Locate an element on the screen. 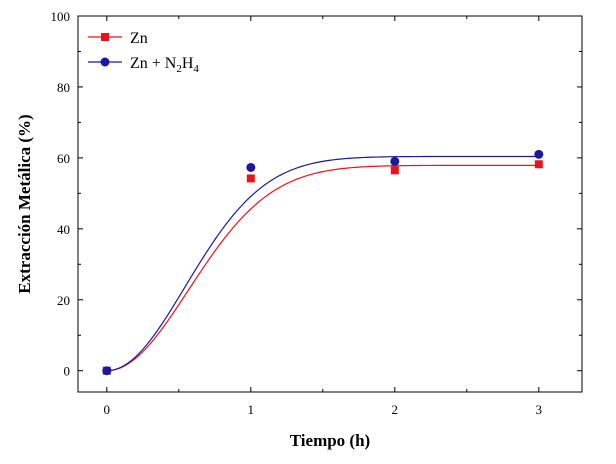 Image resolution: width=616 pixels, height=464 pixels. legend-marker-zn is located at coordinates (105, 37).